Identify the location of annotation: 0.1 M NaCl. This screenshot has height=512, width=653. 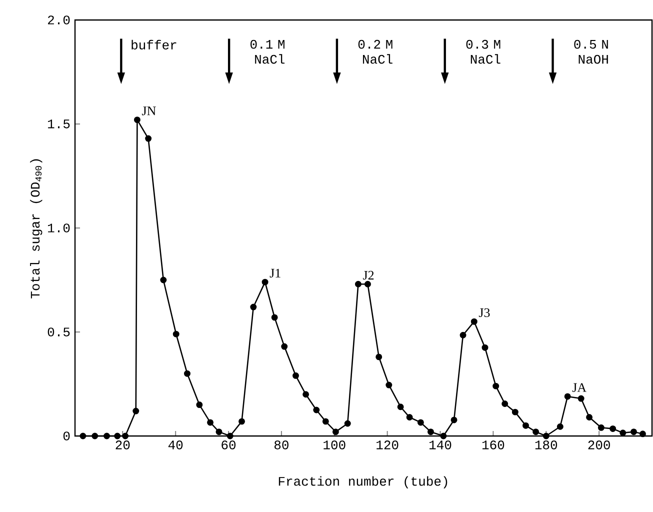
(267, 52).